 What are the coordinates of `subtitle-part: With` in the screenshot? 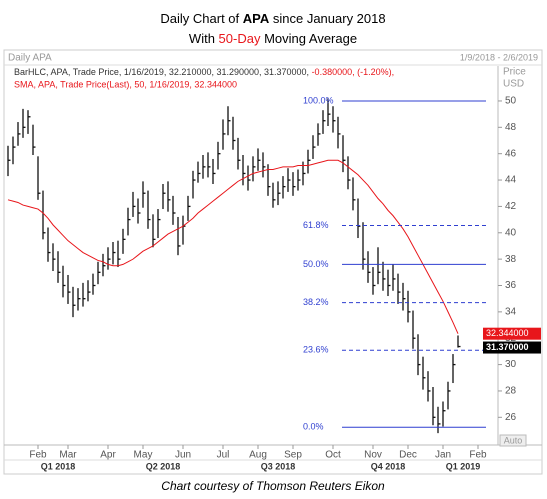 It's located at (204, 38).